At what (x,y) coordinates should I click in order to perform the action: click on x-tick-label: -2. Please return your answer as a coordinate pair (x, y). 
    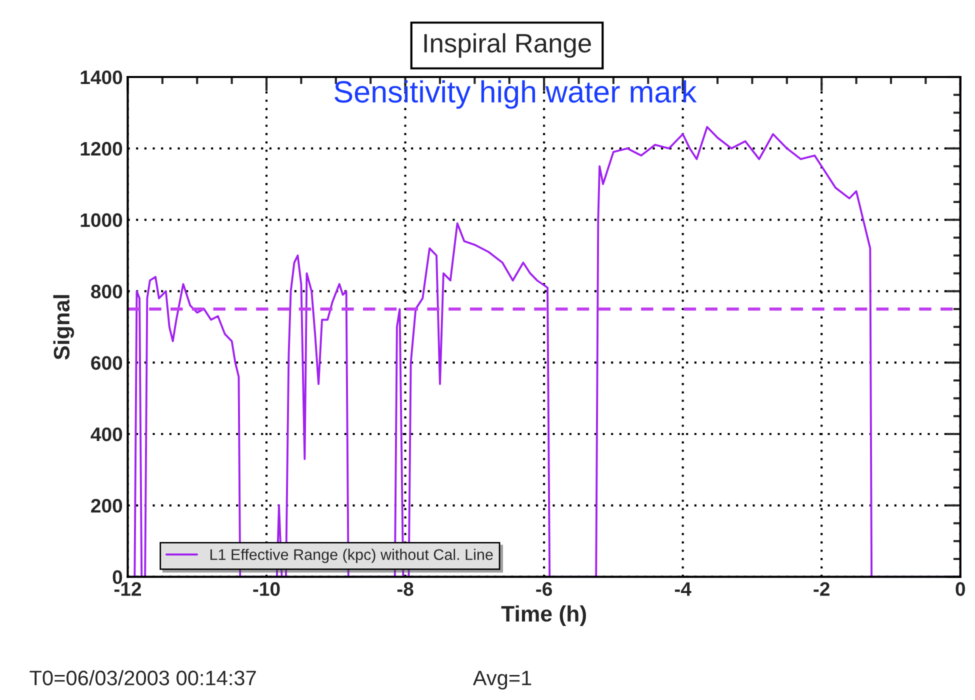
    Looking at the image, I should click on (822, 589).